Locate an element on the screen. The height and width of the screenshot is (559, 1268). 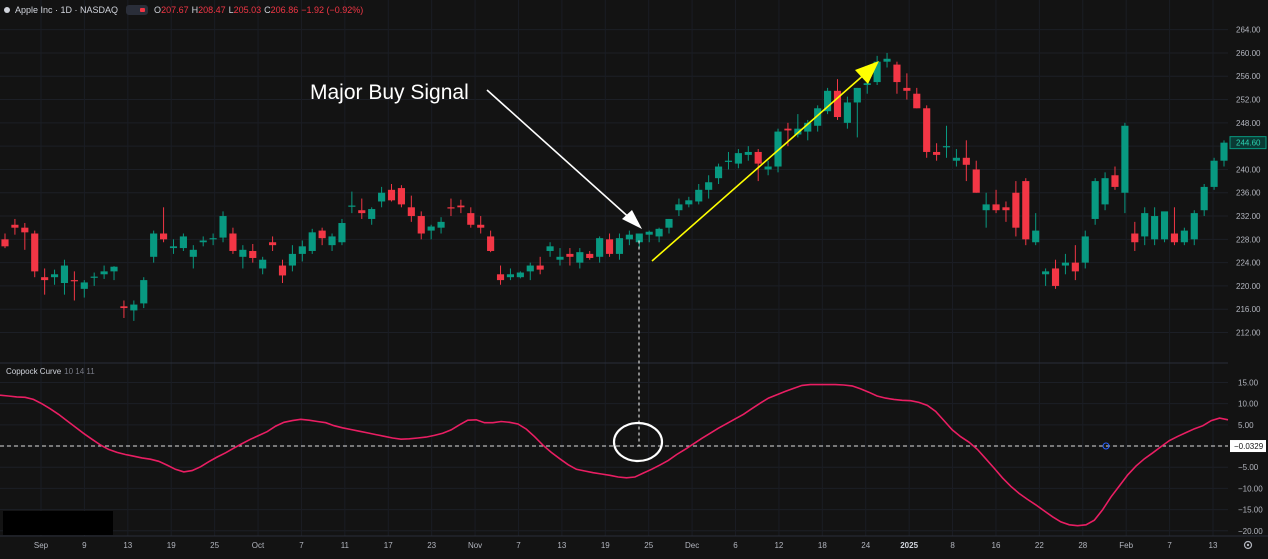
time-tick-label: 19 is located at coordinates (605, 545).